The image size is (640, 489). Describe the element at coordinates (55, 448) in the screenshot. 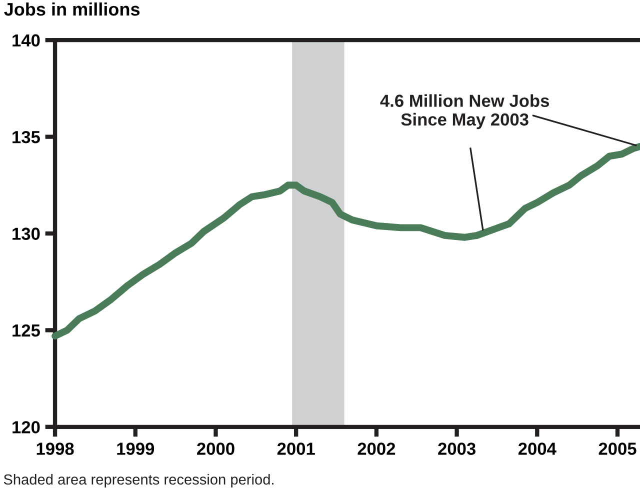

I see `x-tick-label: 1998` at that location.